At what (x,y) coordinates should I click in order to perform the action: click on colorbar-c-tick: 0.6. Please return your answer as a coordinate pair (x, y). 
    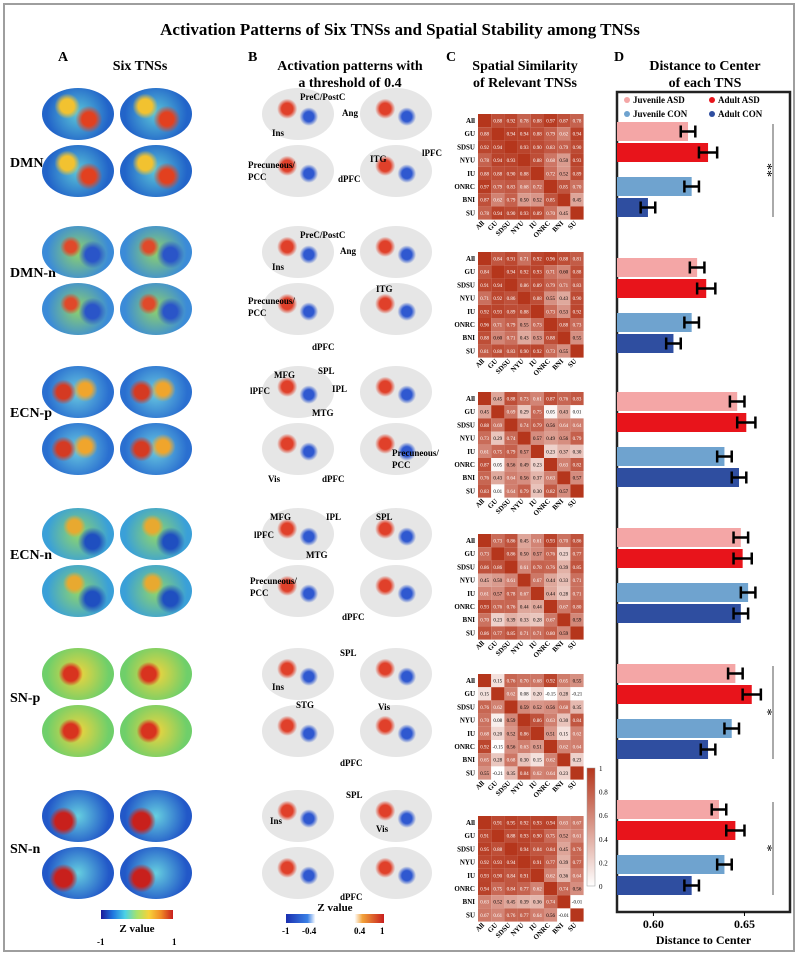
    Looking at the image, I should click on (603, 816).